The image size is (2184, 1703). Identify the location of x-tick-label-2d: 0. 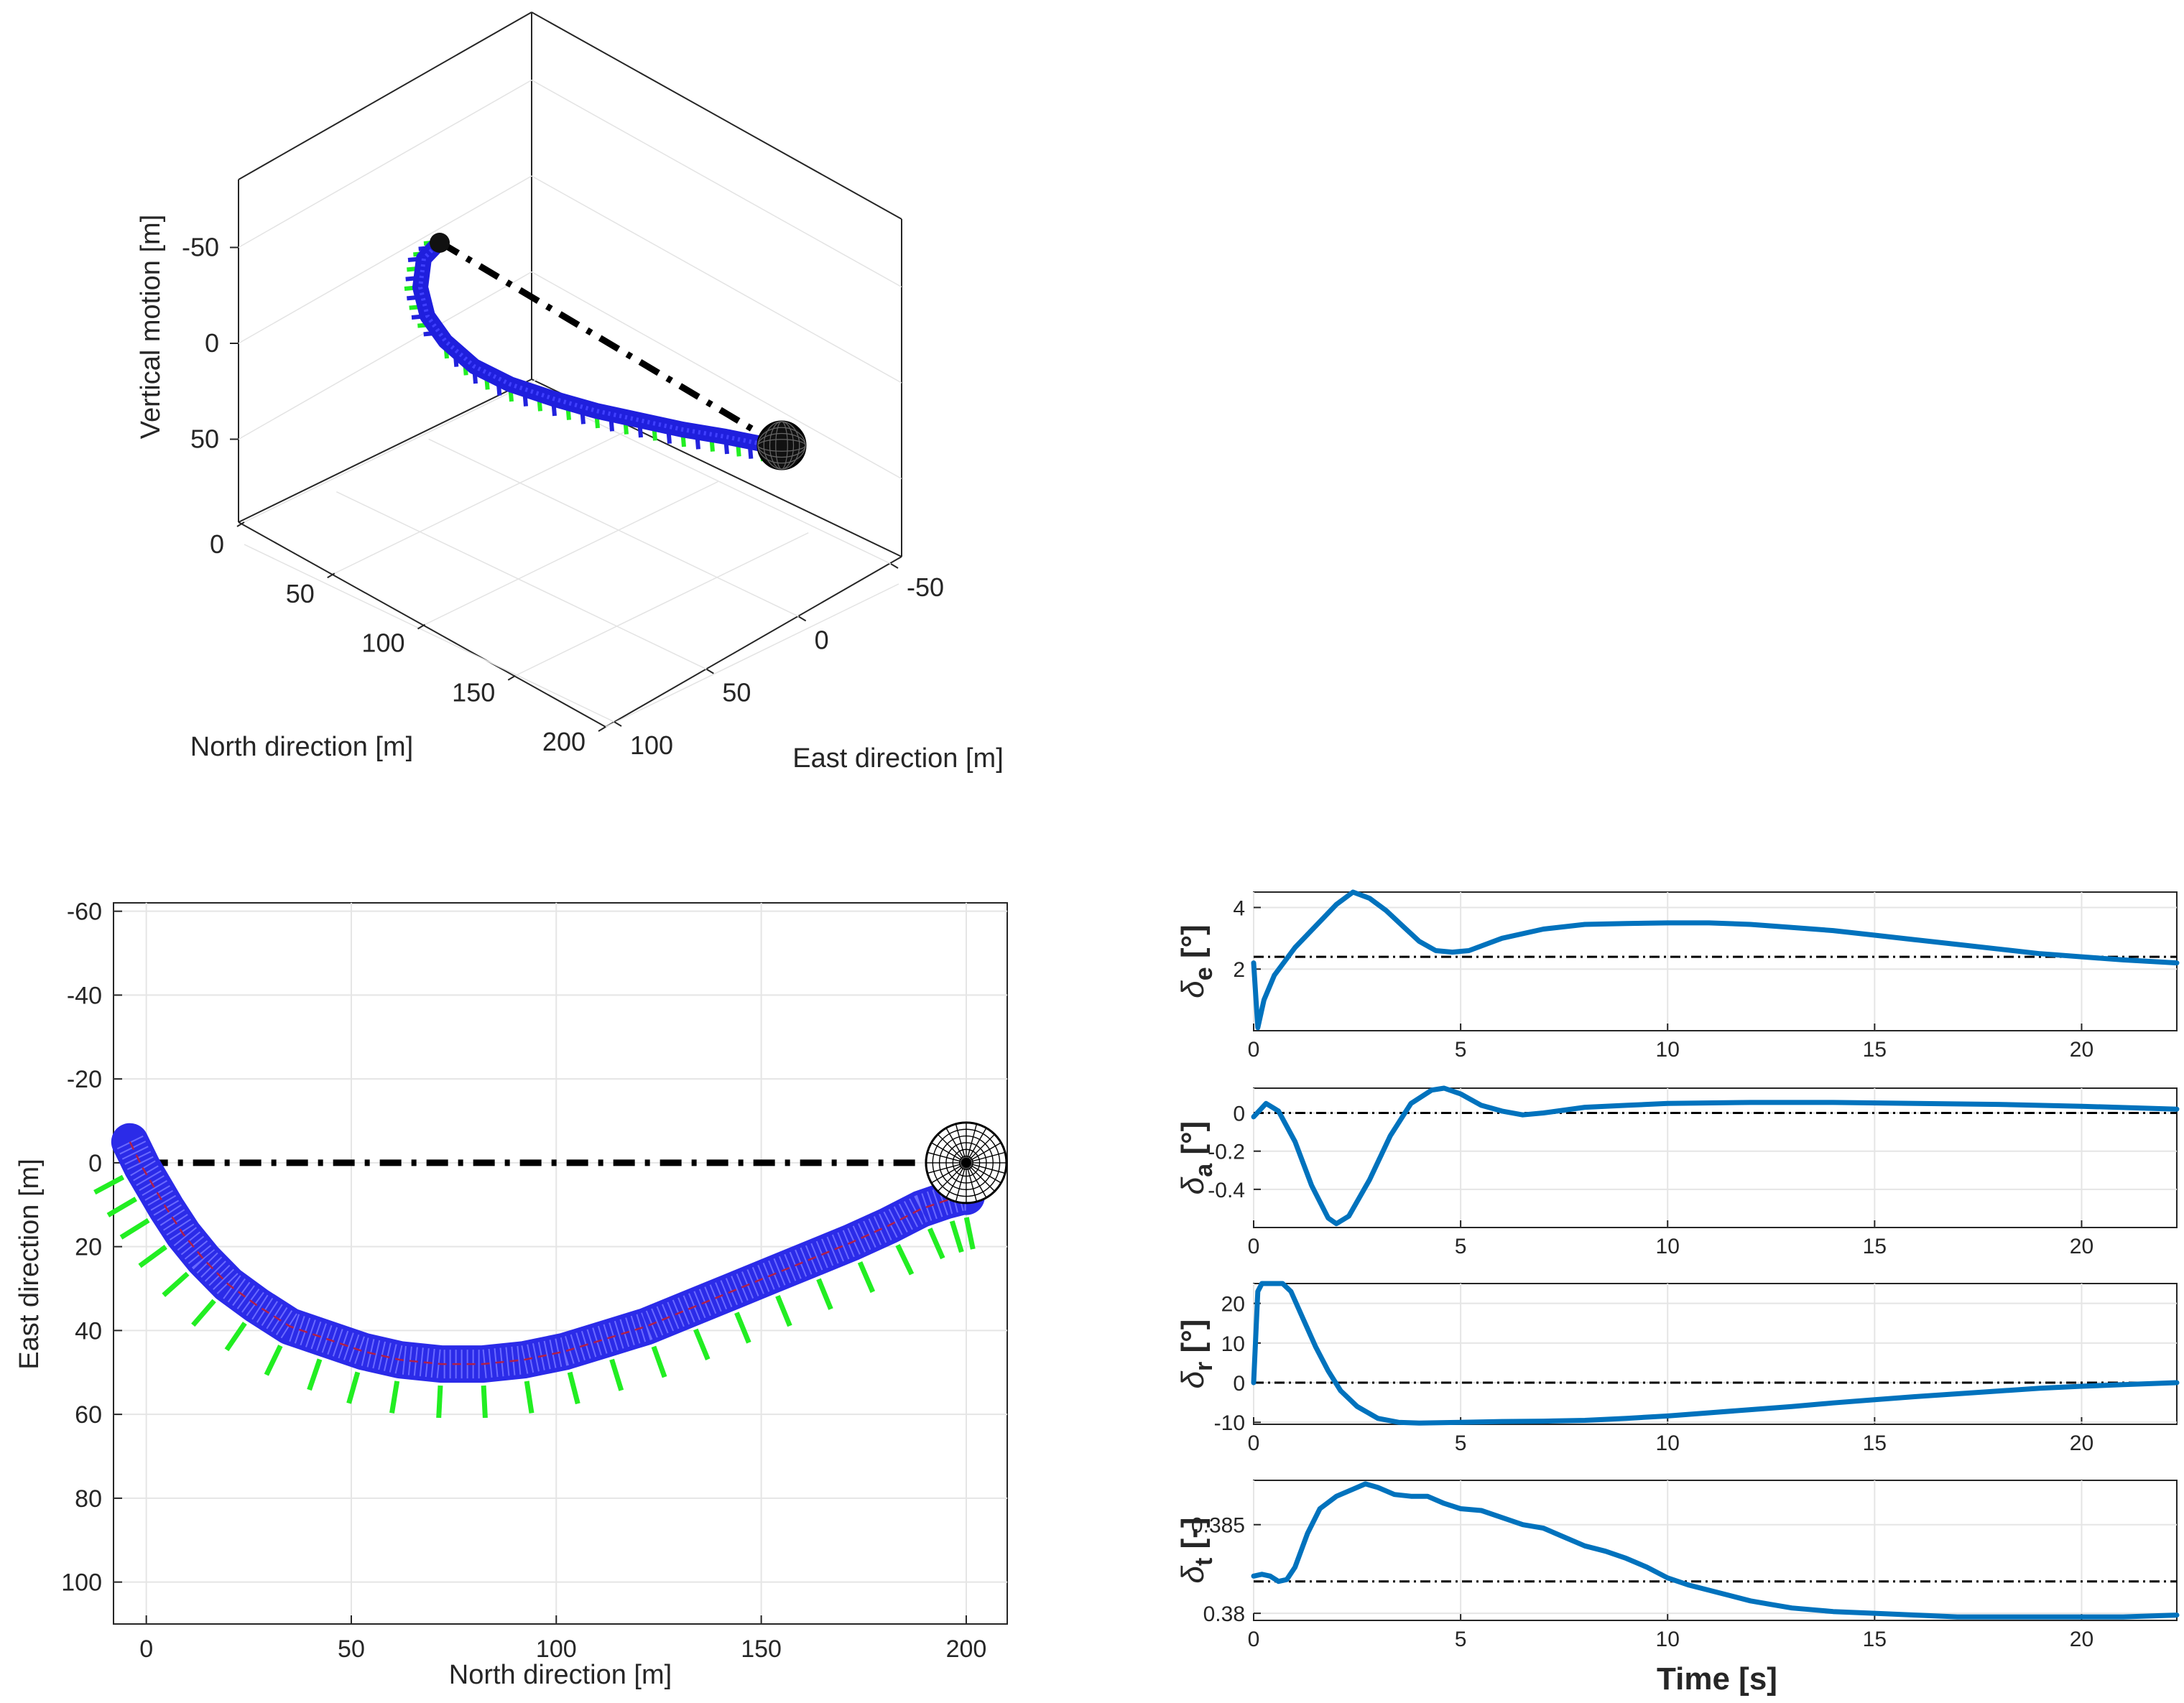
(146, 1649).